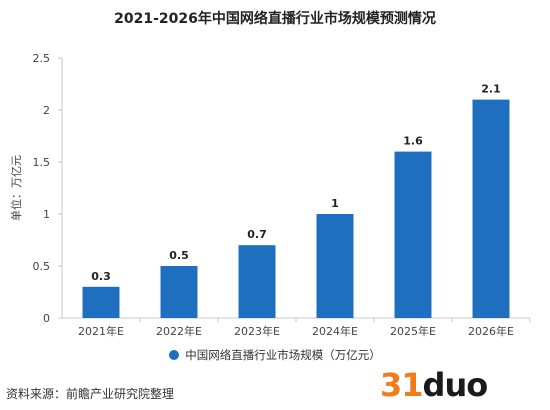 This screenshot has width=550, height=410. I want to click on legend: 中国网络直播行业市场规模（万亿元）, so click(275, 355).